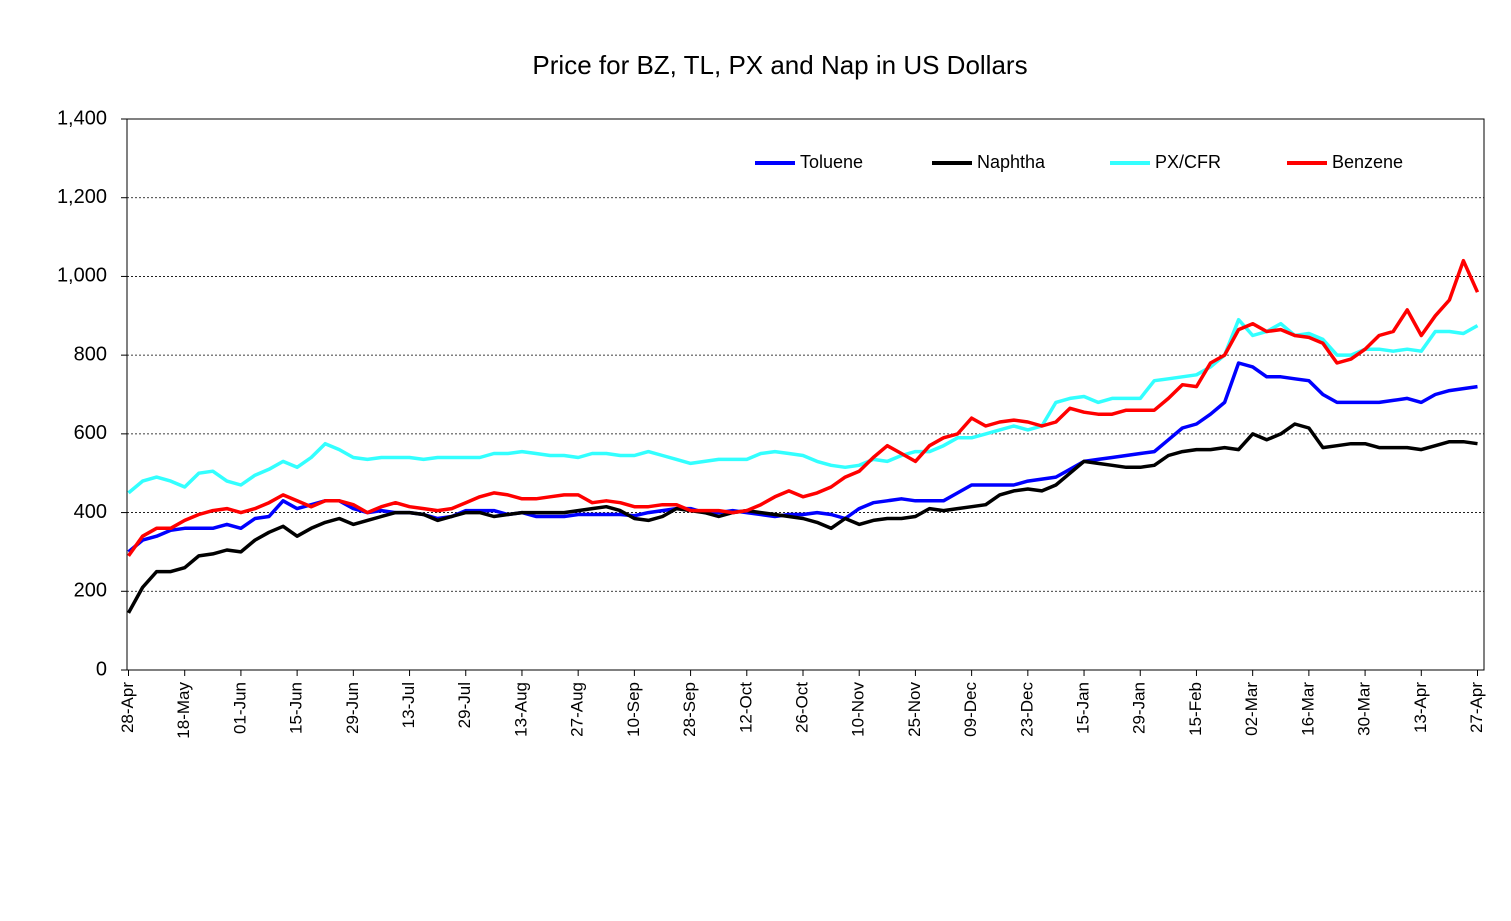 This screenshot has height=921, width=1511. I want to click on legend-label: Naphtha, so click(1011, 162).